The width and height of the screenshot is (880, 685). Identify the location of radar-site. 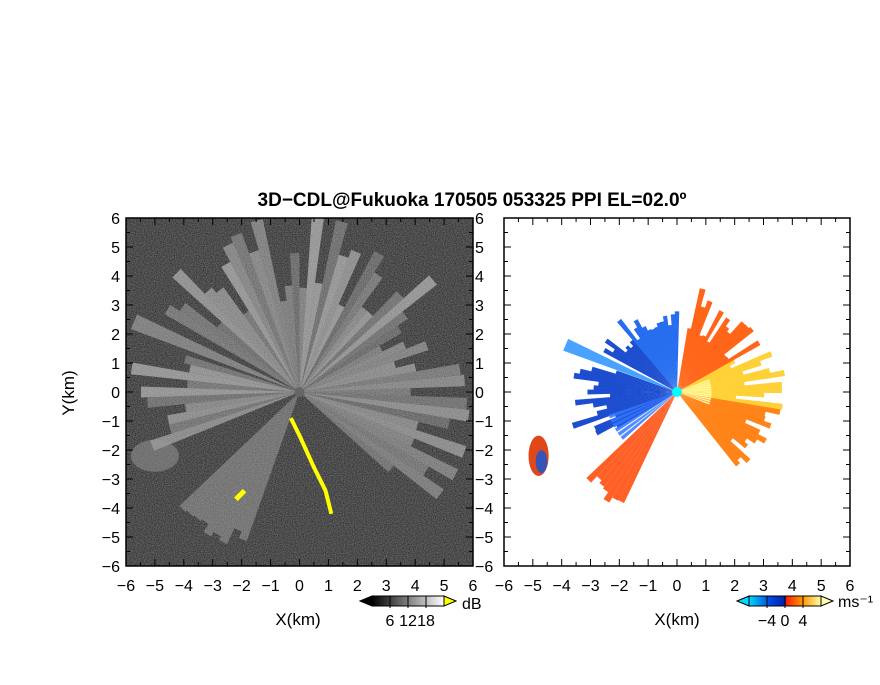
(677, 392).